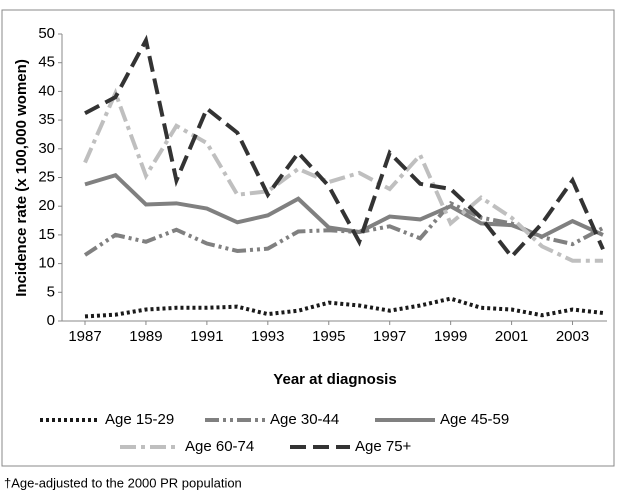 This screenshot has width=617, height=496. What do you see at coordinates (304, 419) in the screenshot?
I see `legend-label: Age 30-44` at bounding box center [304, 419].